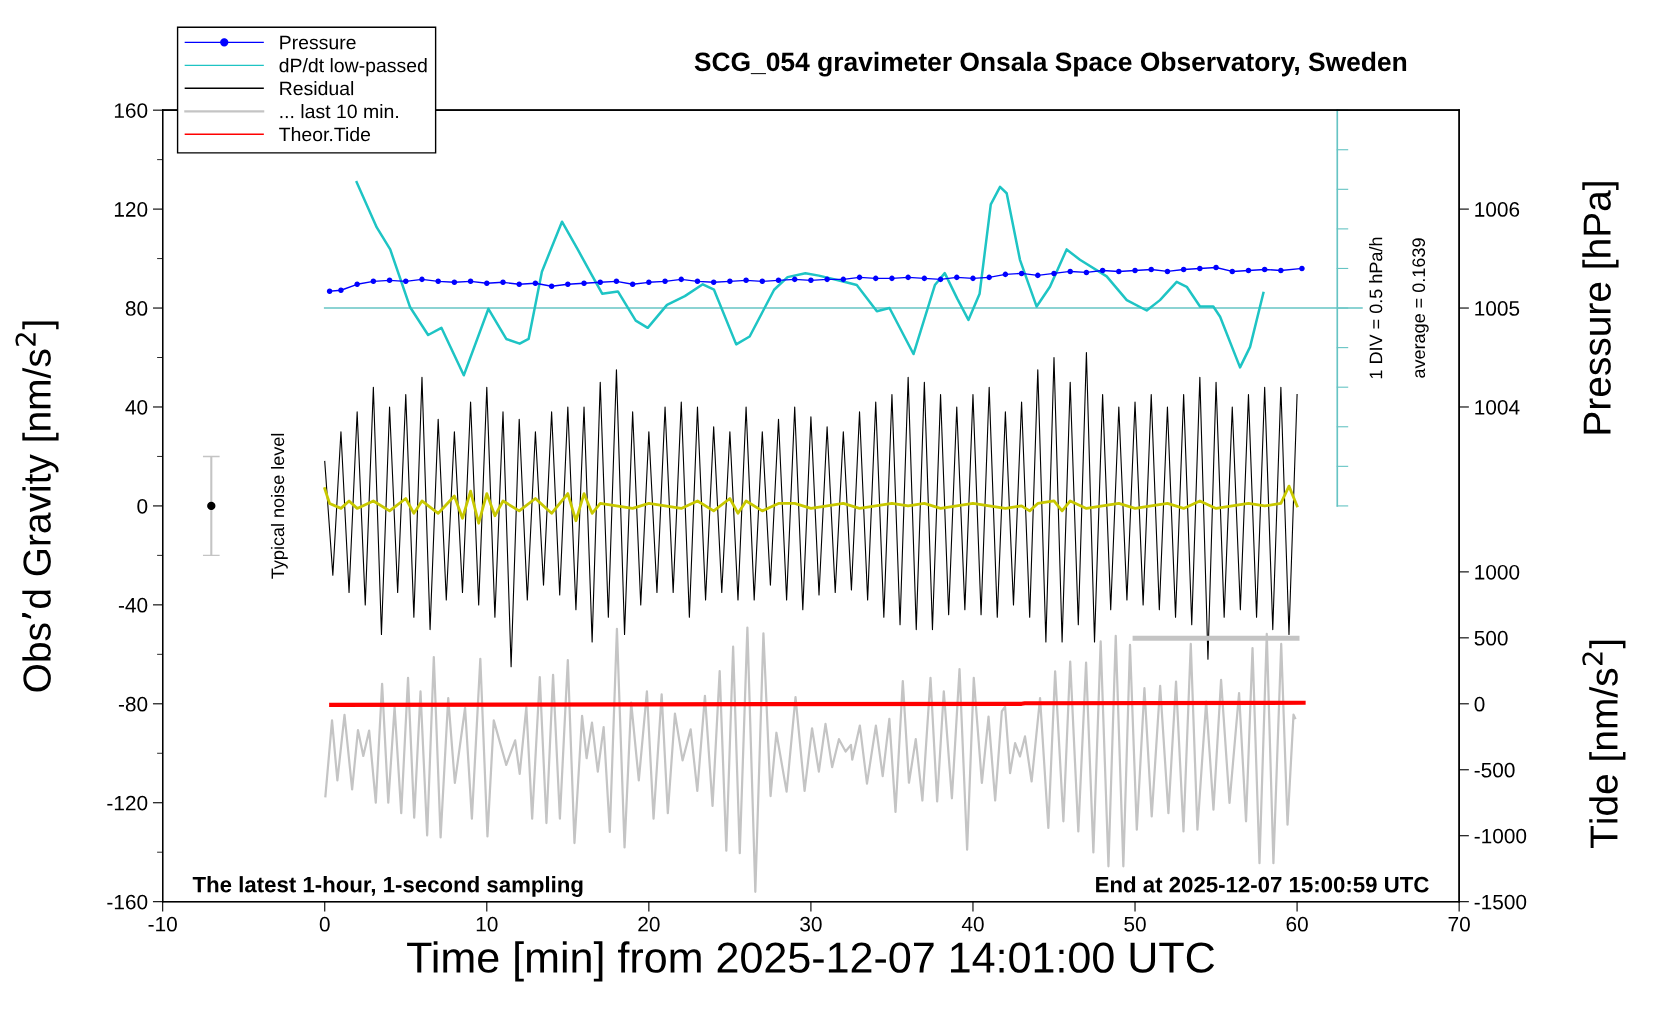 This screenshot has height=1020, width=1660. Describe the element at coordinates (1420, 308) in the screenshot. I see `annotation: average = 0.1639` at that location.